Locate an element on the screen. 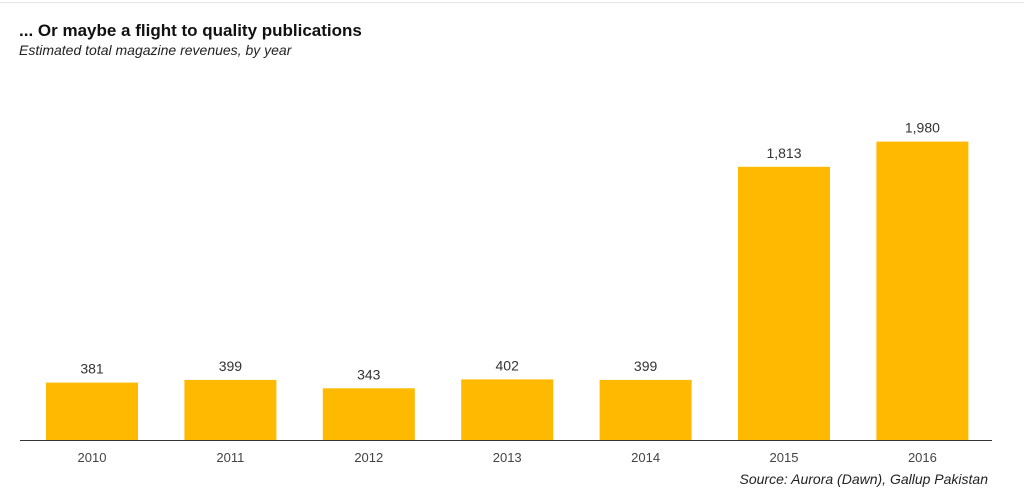 This screenshot has width=1024, height=498. value-label-2013: 402 is located at coordinates (508, 365).